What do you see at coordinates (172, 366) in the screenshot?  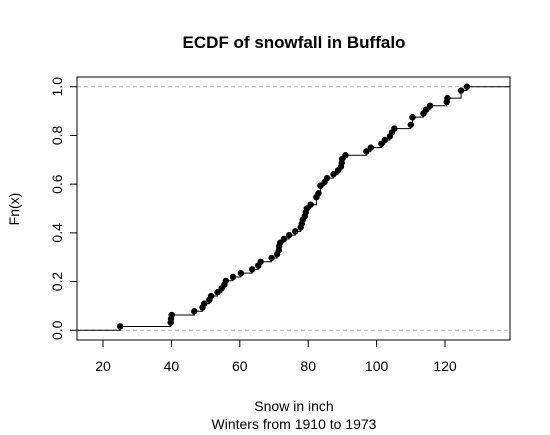 I see `x-tick-label: 40` at bounding box center [172, 366].